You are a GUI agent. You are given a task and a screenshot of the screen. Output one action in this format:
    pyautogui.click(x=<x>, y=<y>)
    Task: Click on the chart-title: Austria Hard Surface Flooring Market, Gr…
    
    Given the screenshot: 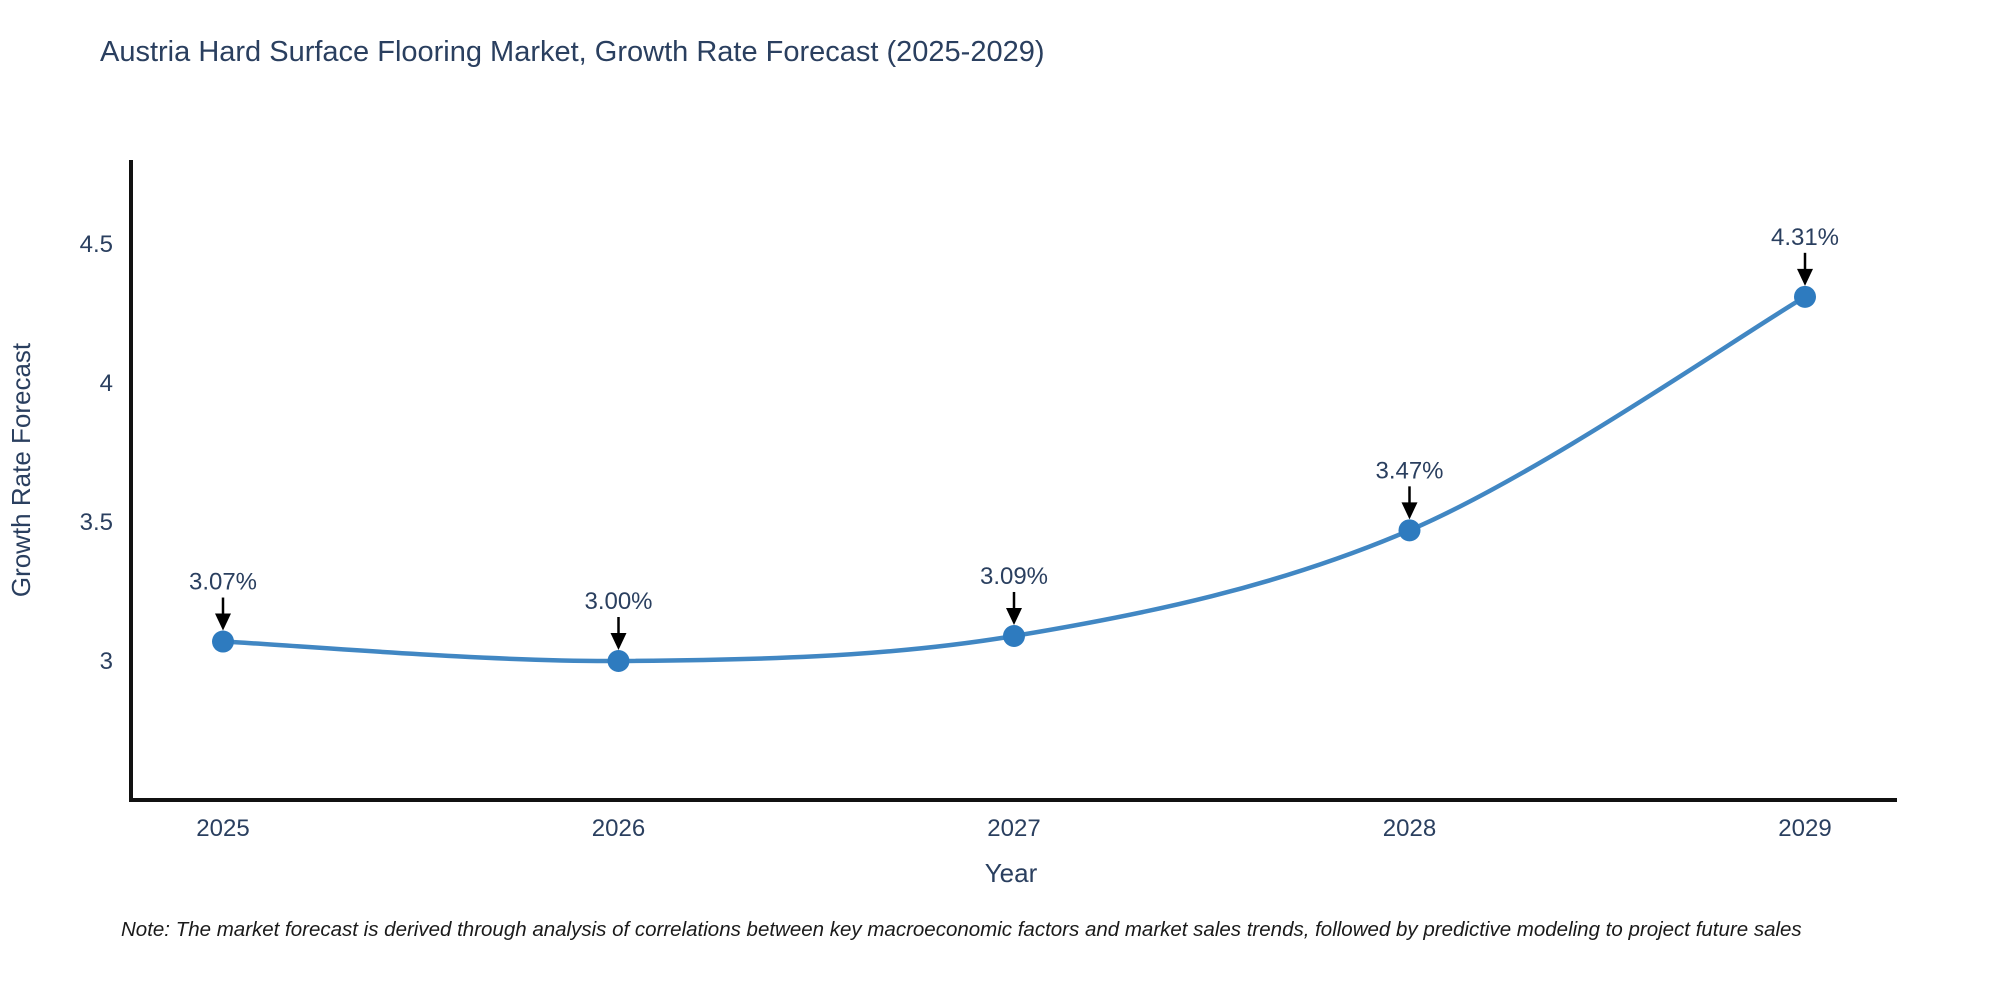 What is the action you would take?
    pyautogui.click(x=572, y=52)
    